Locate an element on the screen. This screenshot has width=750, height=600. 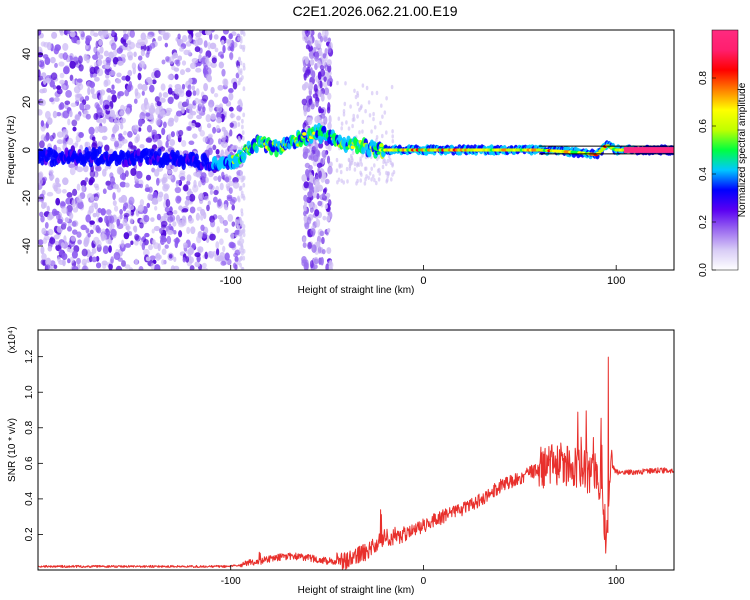
ridge-core-mark is located at coordinates (601, 151).